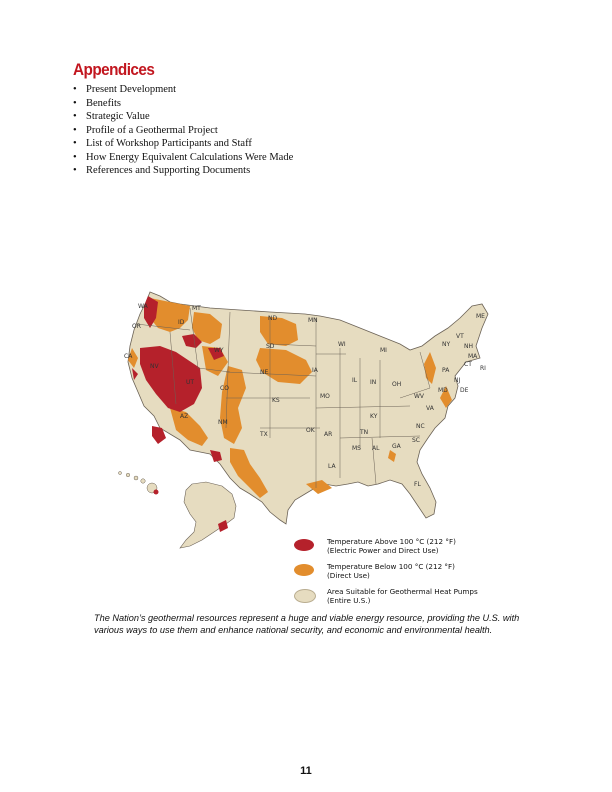  What do you see at coordinates (183, 90) in the screenshot?
I see `appendix-list-item: • Present Development` at bounding box center [183, 90].